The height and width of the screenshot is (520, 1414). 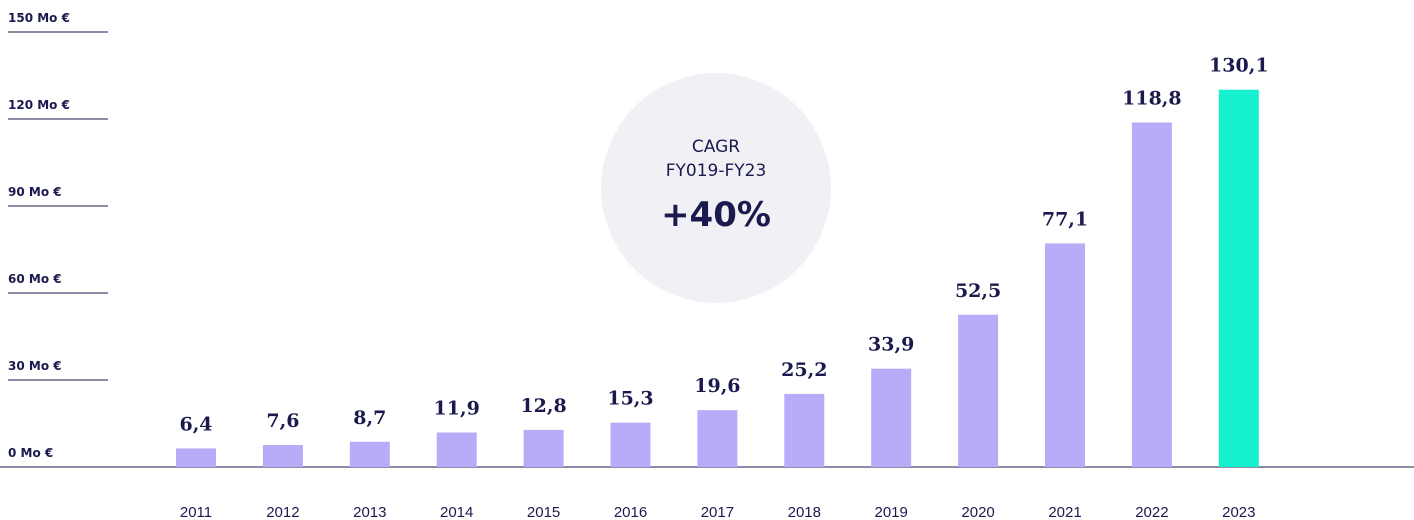 I want to click on value-label: 77,1, so click(x=1065, y=219).